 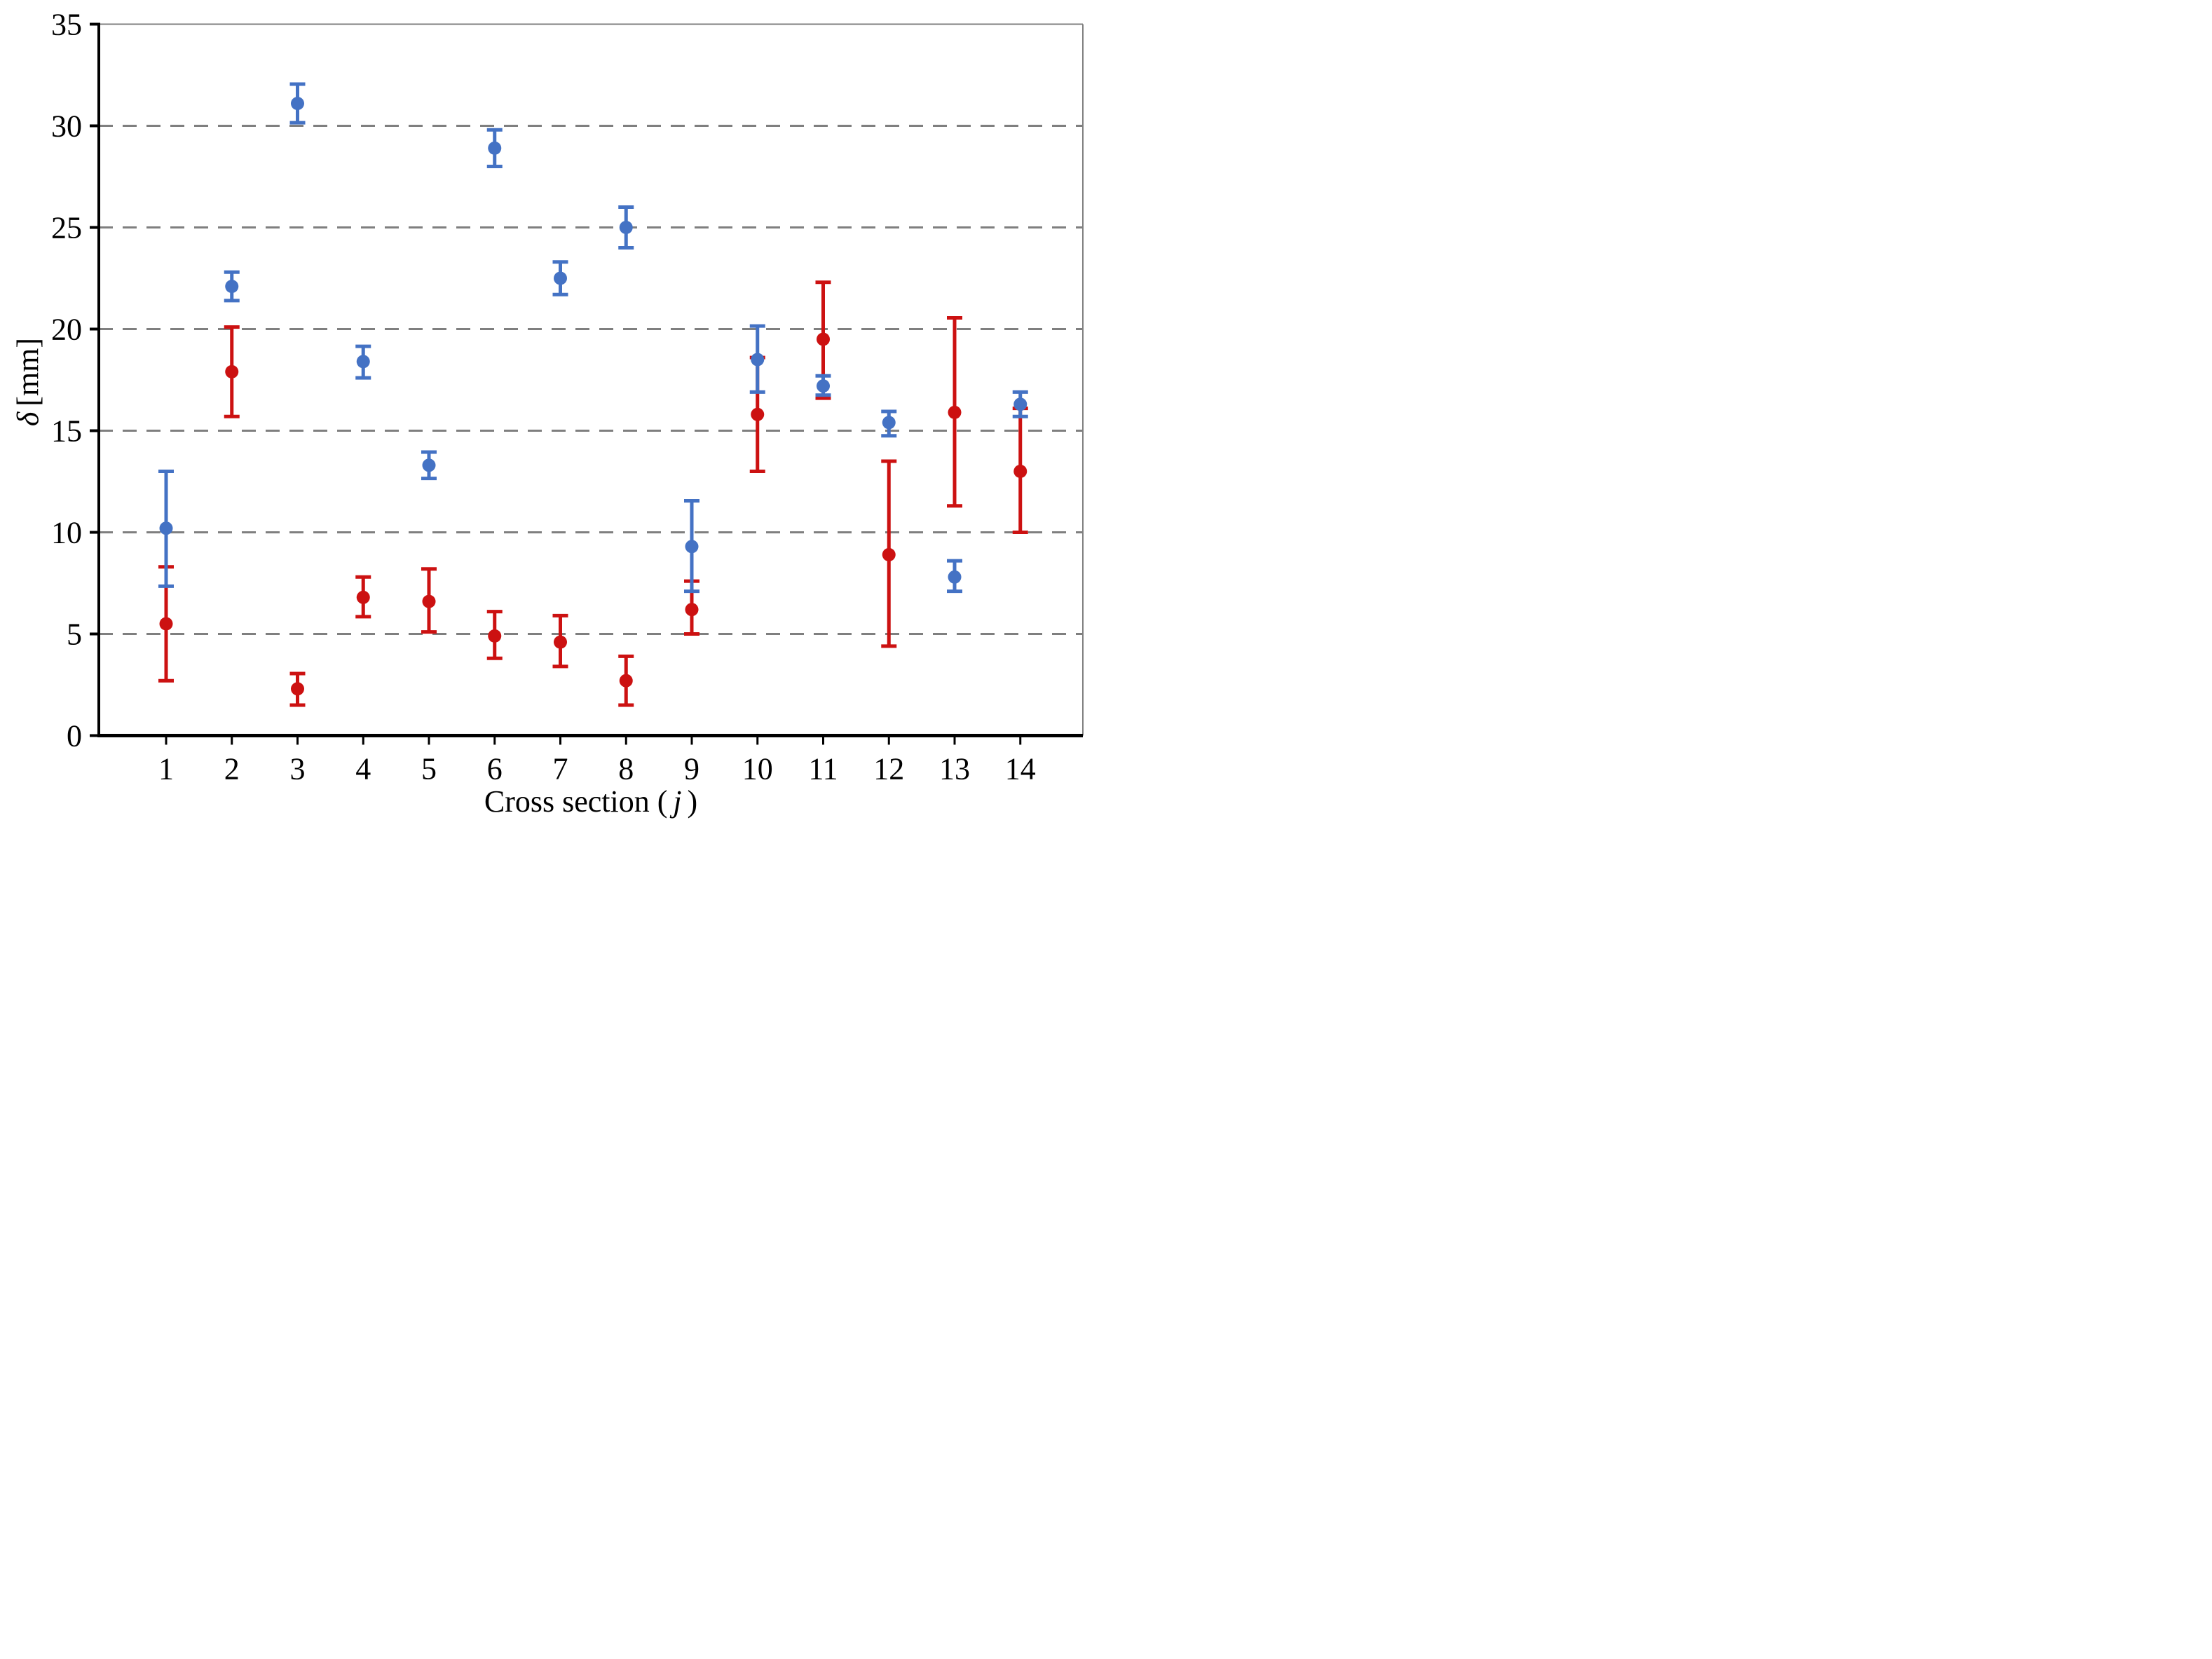 I want to click on x-tick-label: 6, so click(x=495, y=769).